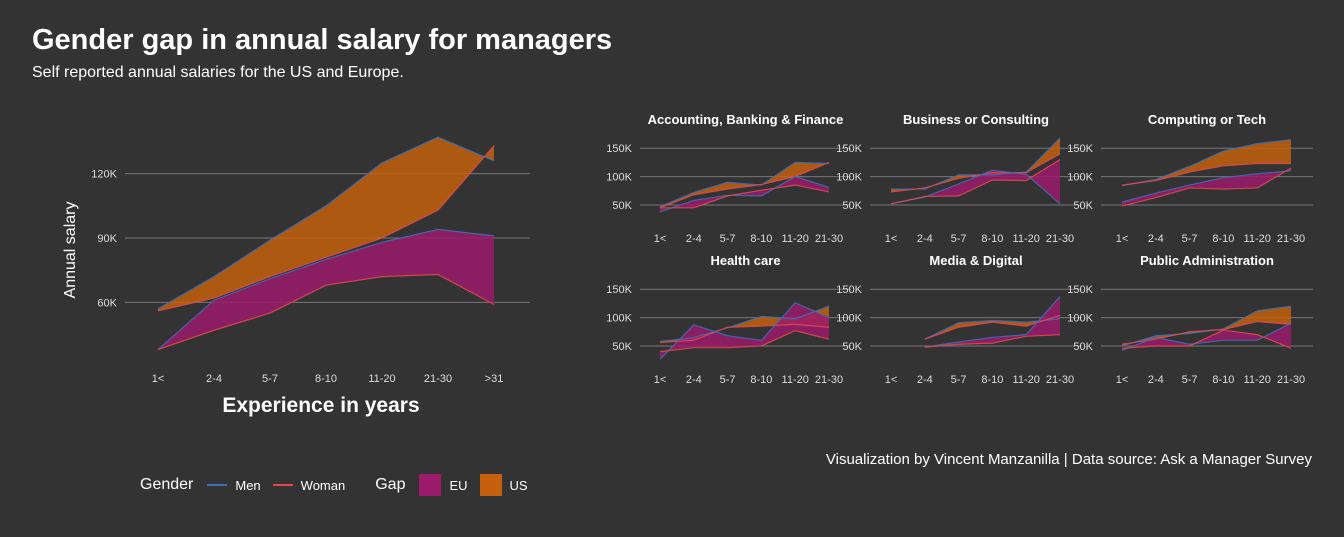 This screenshot has height=537, width=1344. I want to click on legend-us-swatch, so click(490, 485).